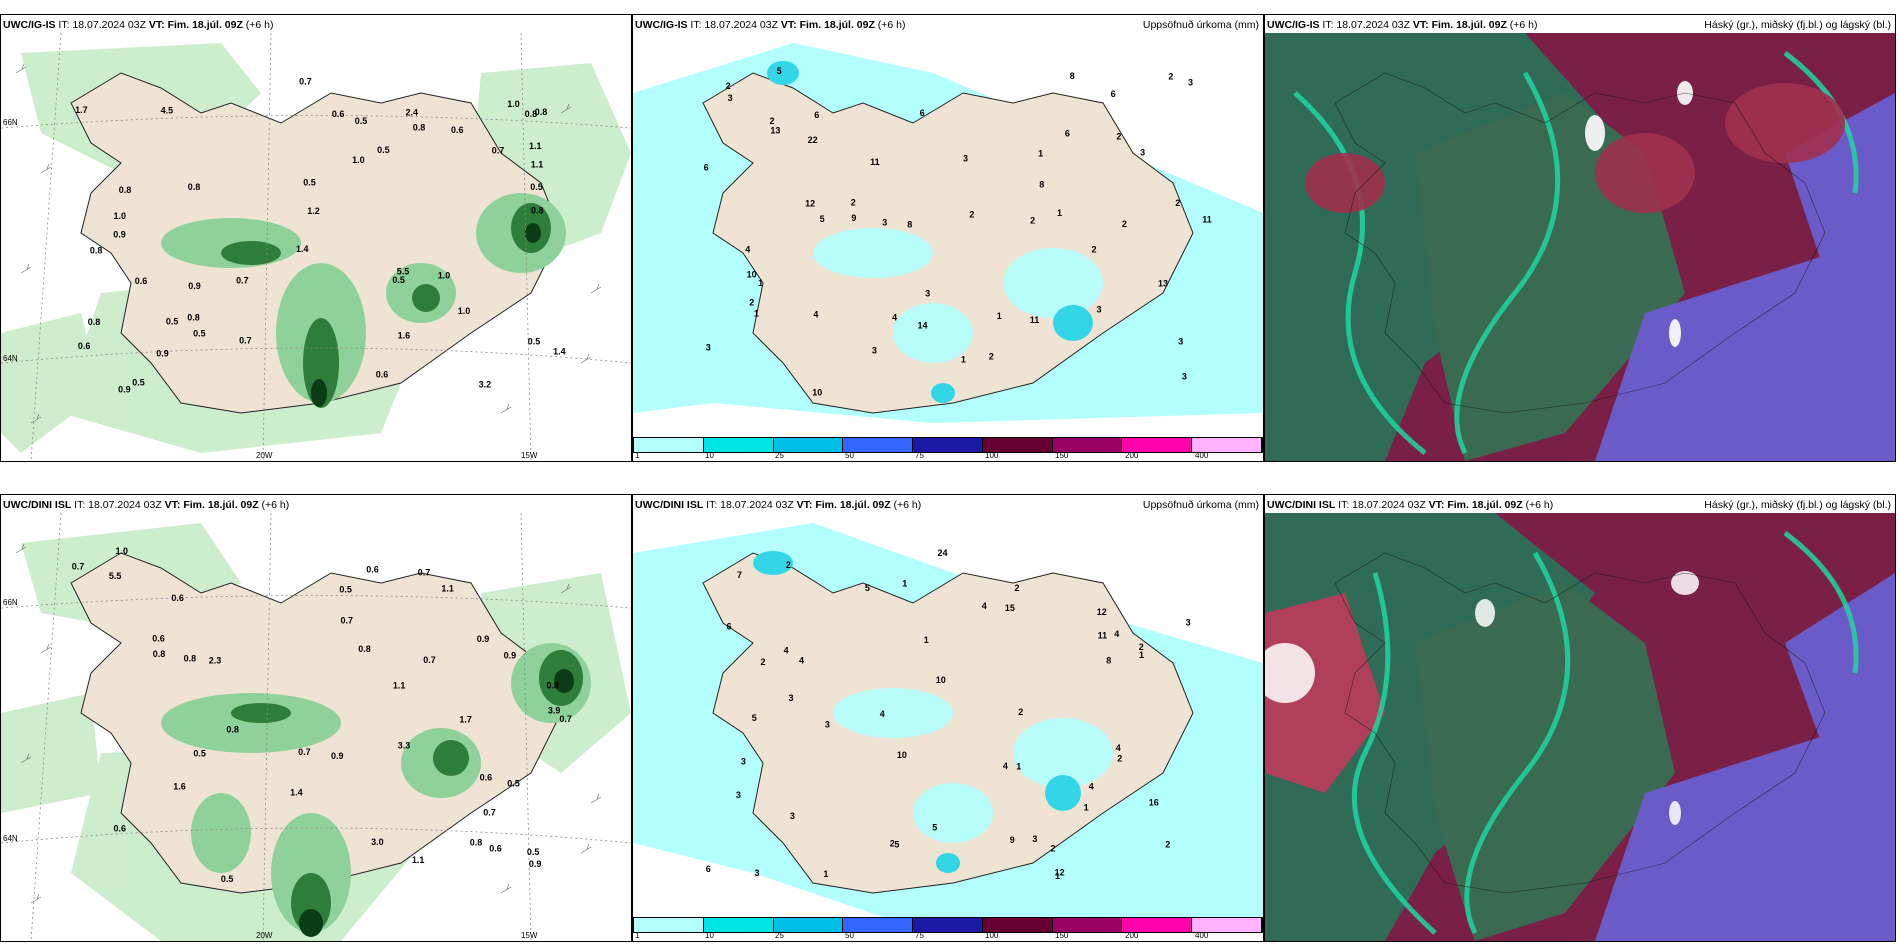  I want to click on colorbar-label: 25, so click(779, 455).